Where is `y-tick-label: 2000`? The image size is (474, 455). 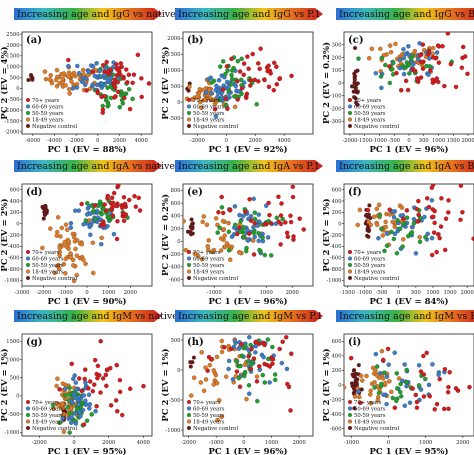 y-tick-label: 2000 is located at coordinates (12, 46).